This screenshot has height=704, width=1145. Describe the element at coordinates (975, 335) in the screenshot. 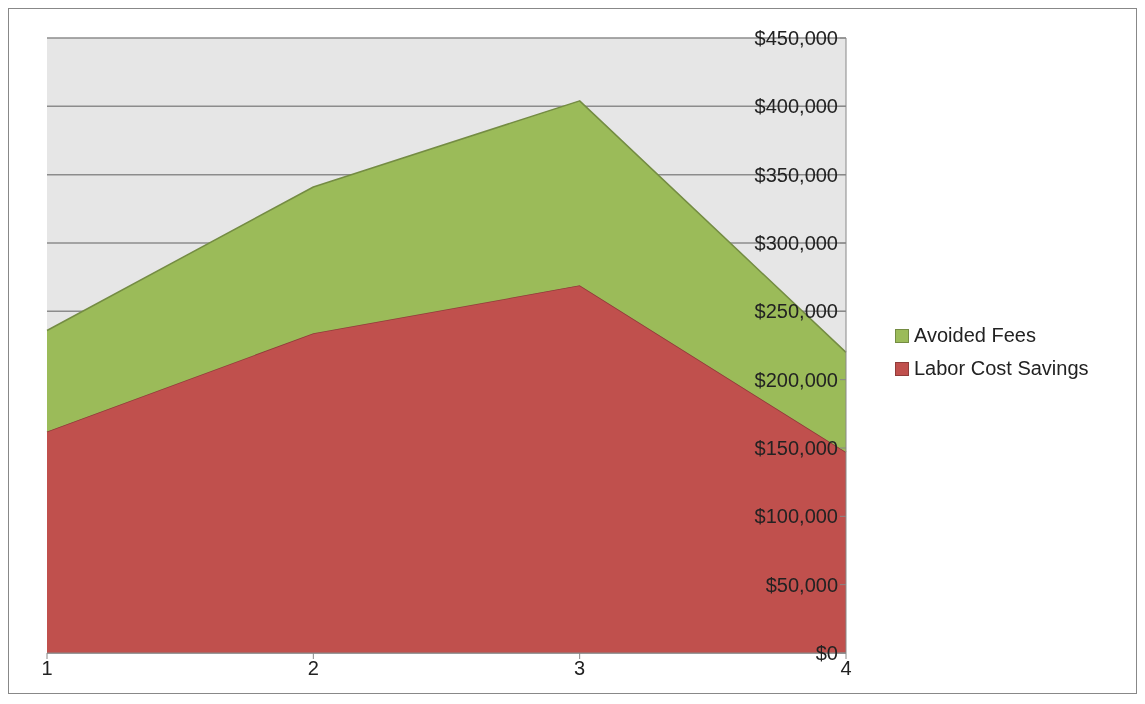

I see `legend-label: Avoided Fees` at that location.